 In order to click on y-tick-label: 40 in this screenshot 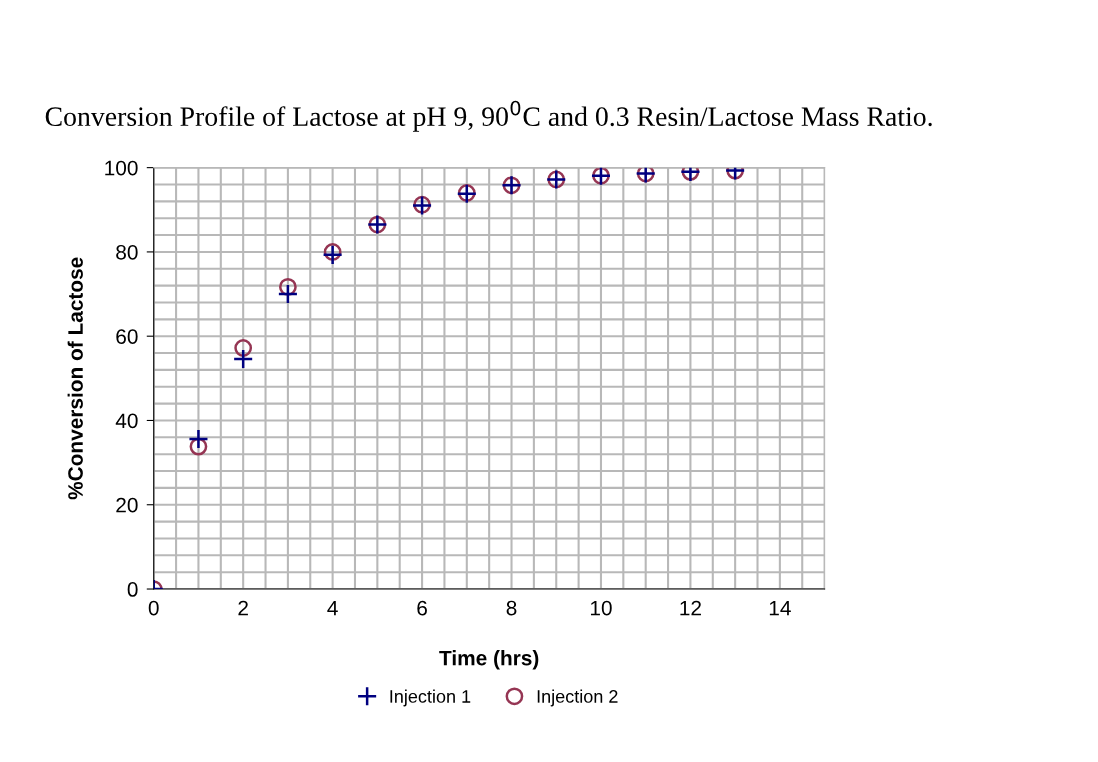, I will do `click(126, 421)`.